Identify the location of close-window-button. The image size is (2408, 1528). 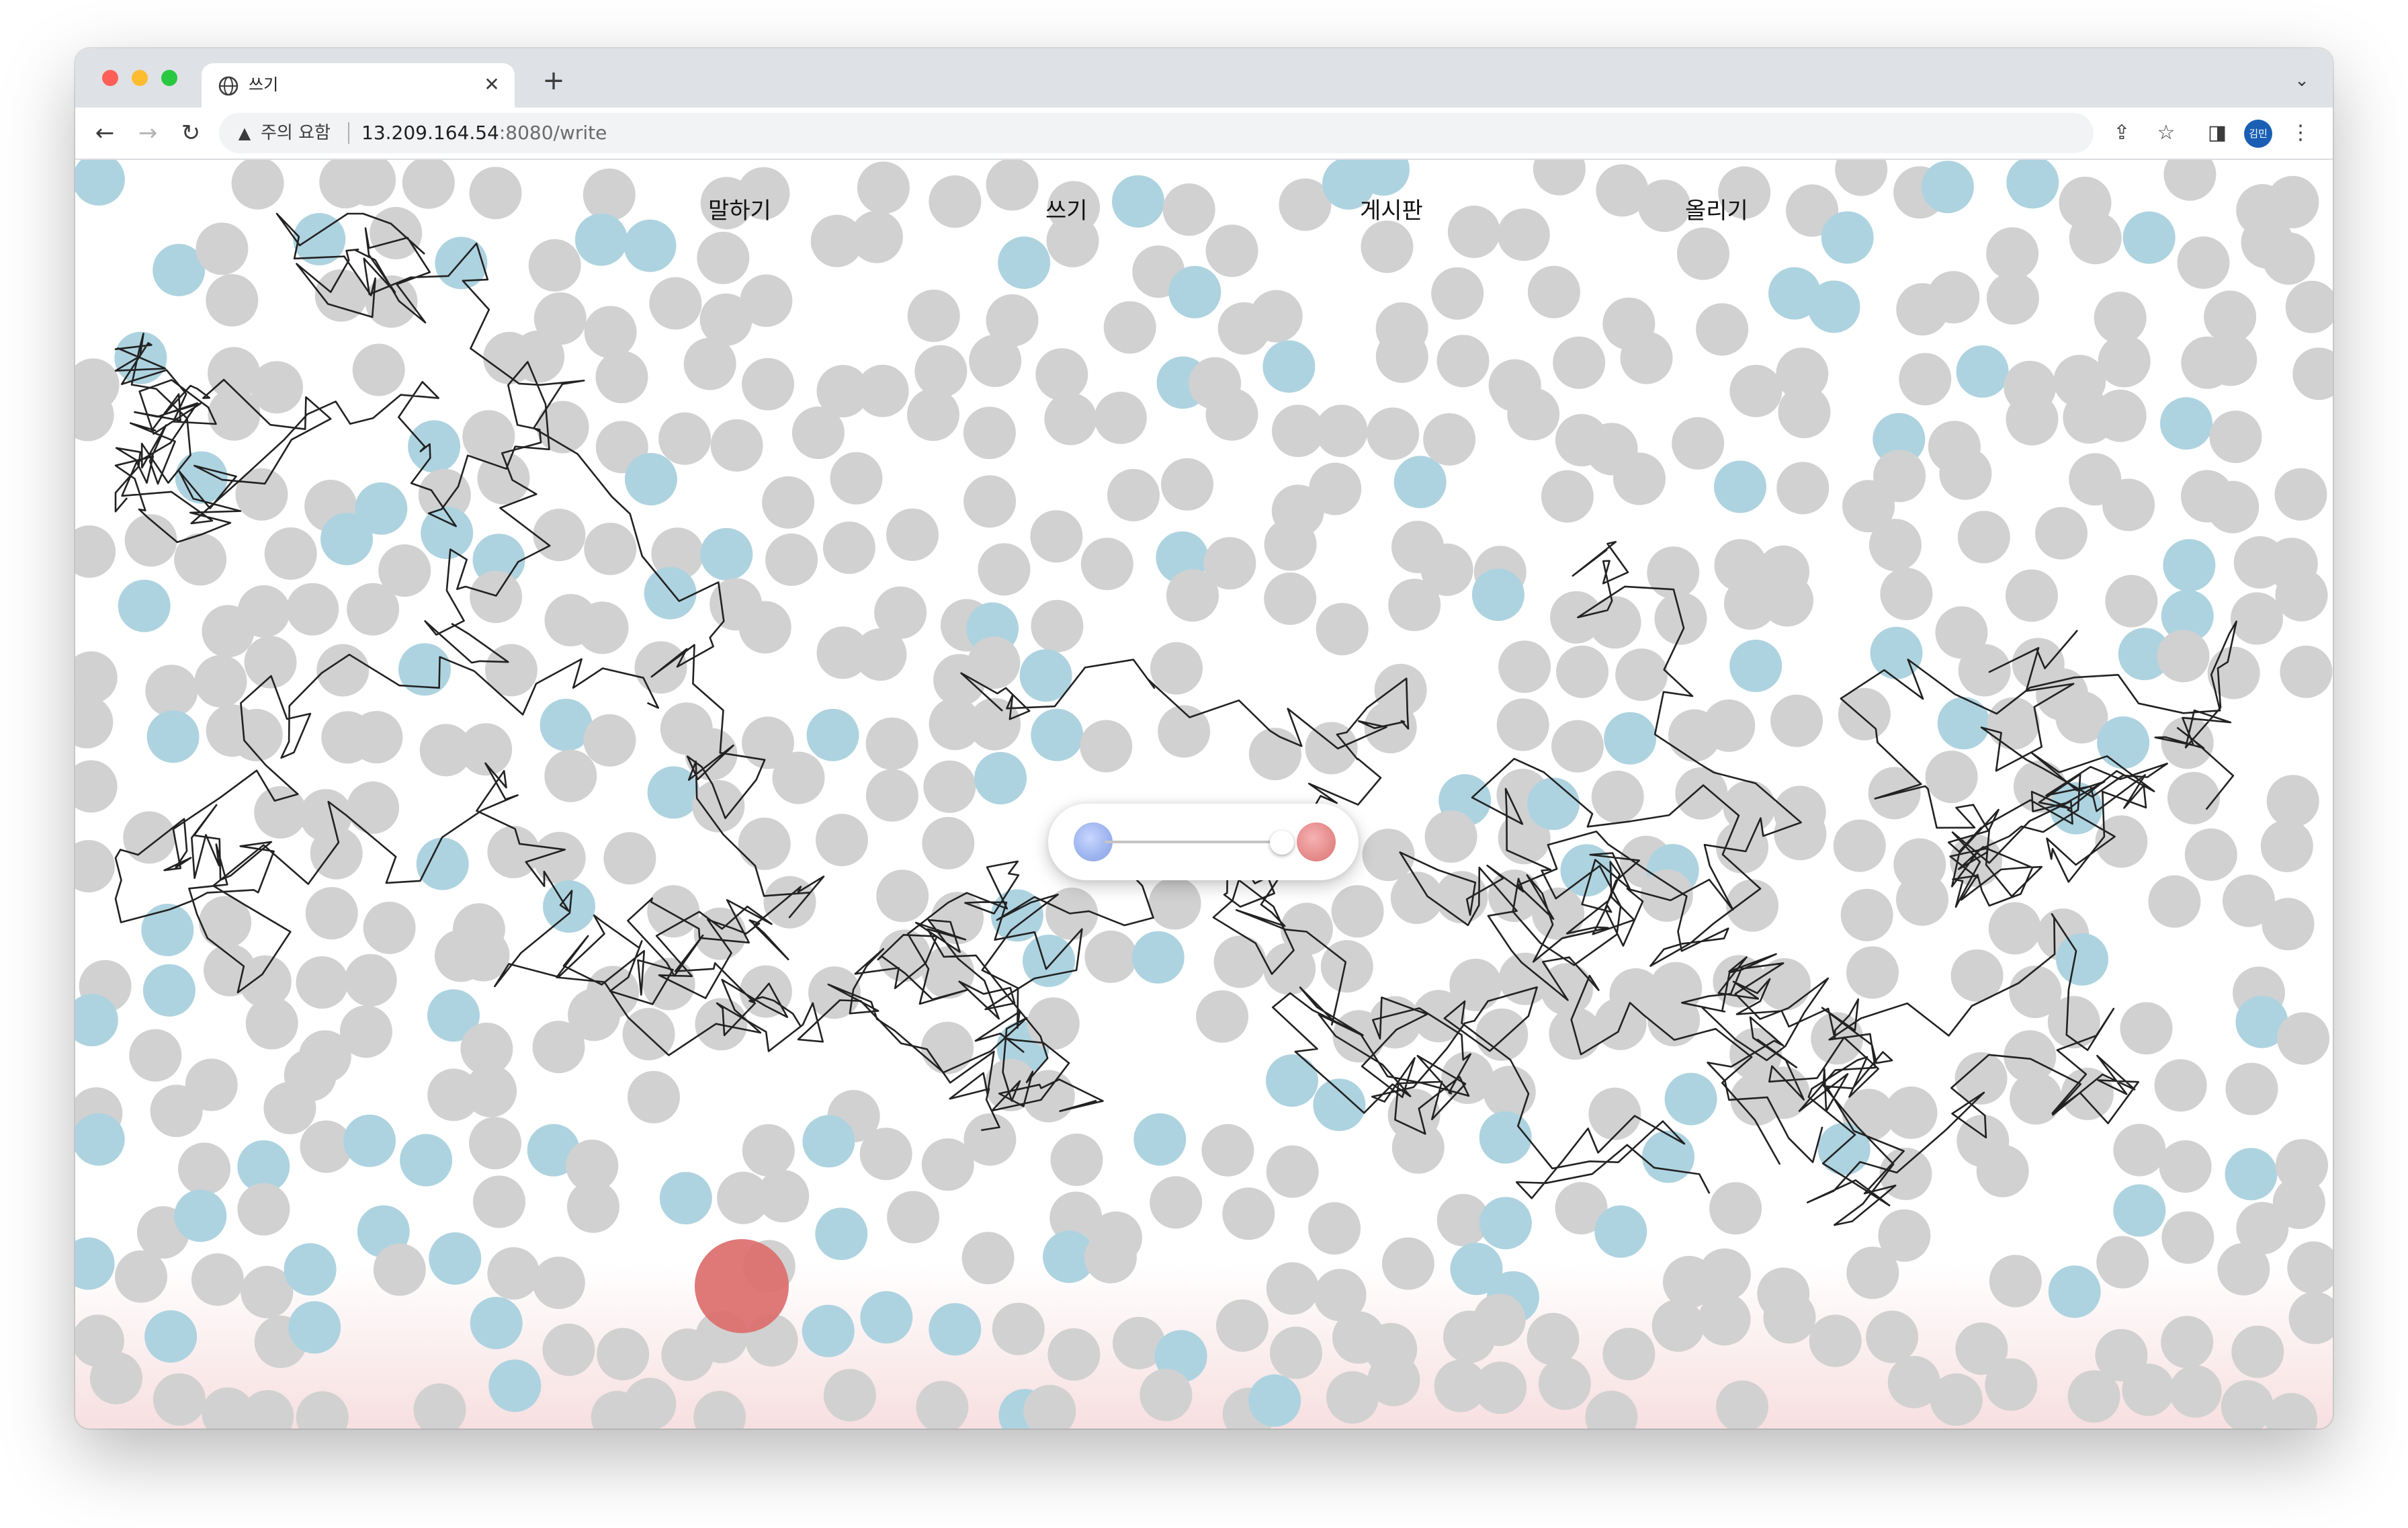
(110, 78).